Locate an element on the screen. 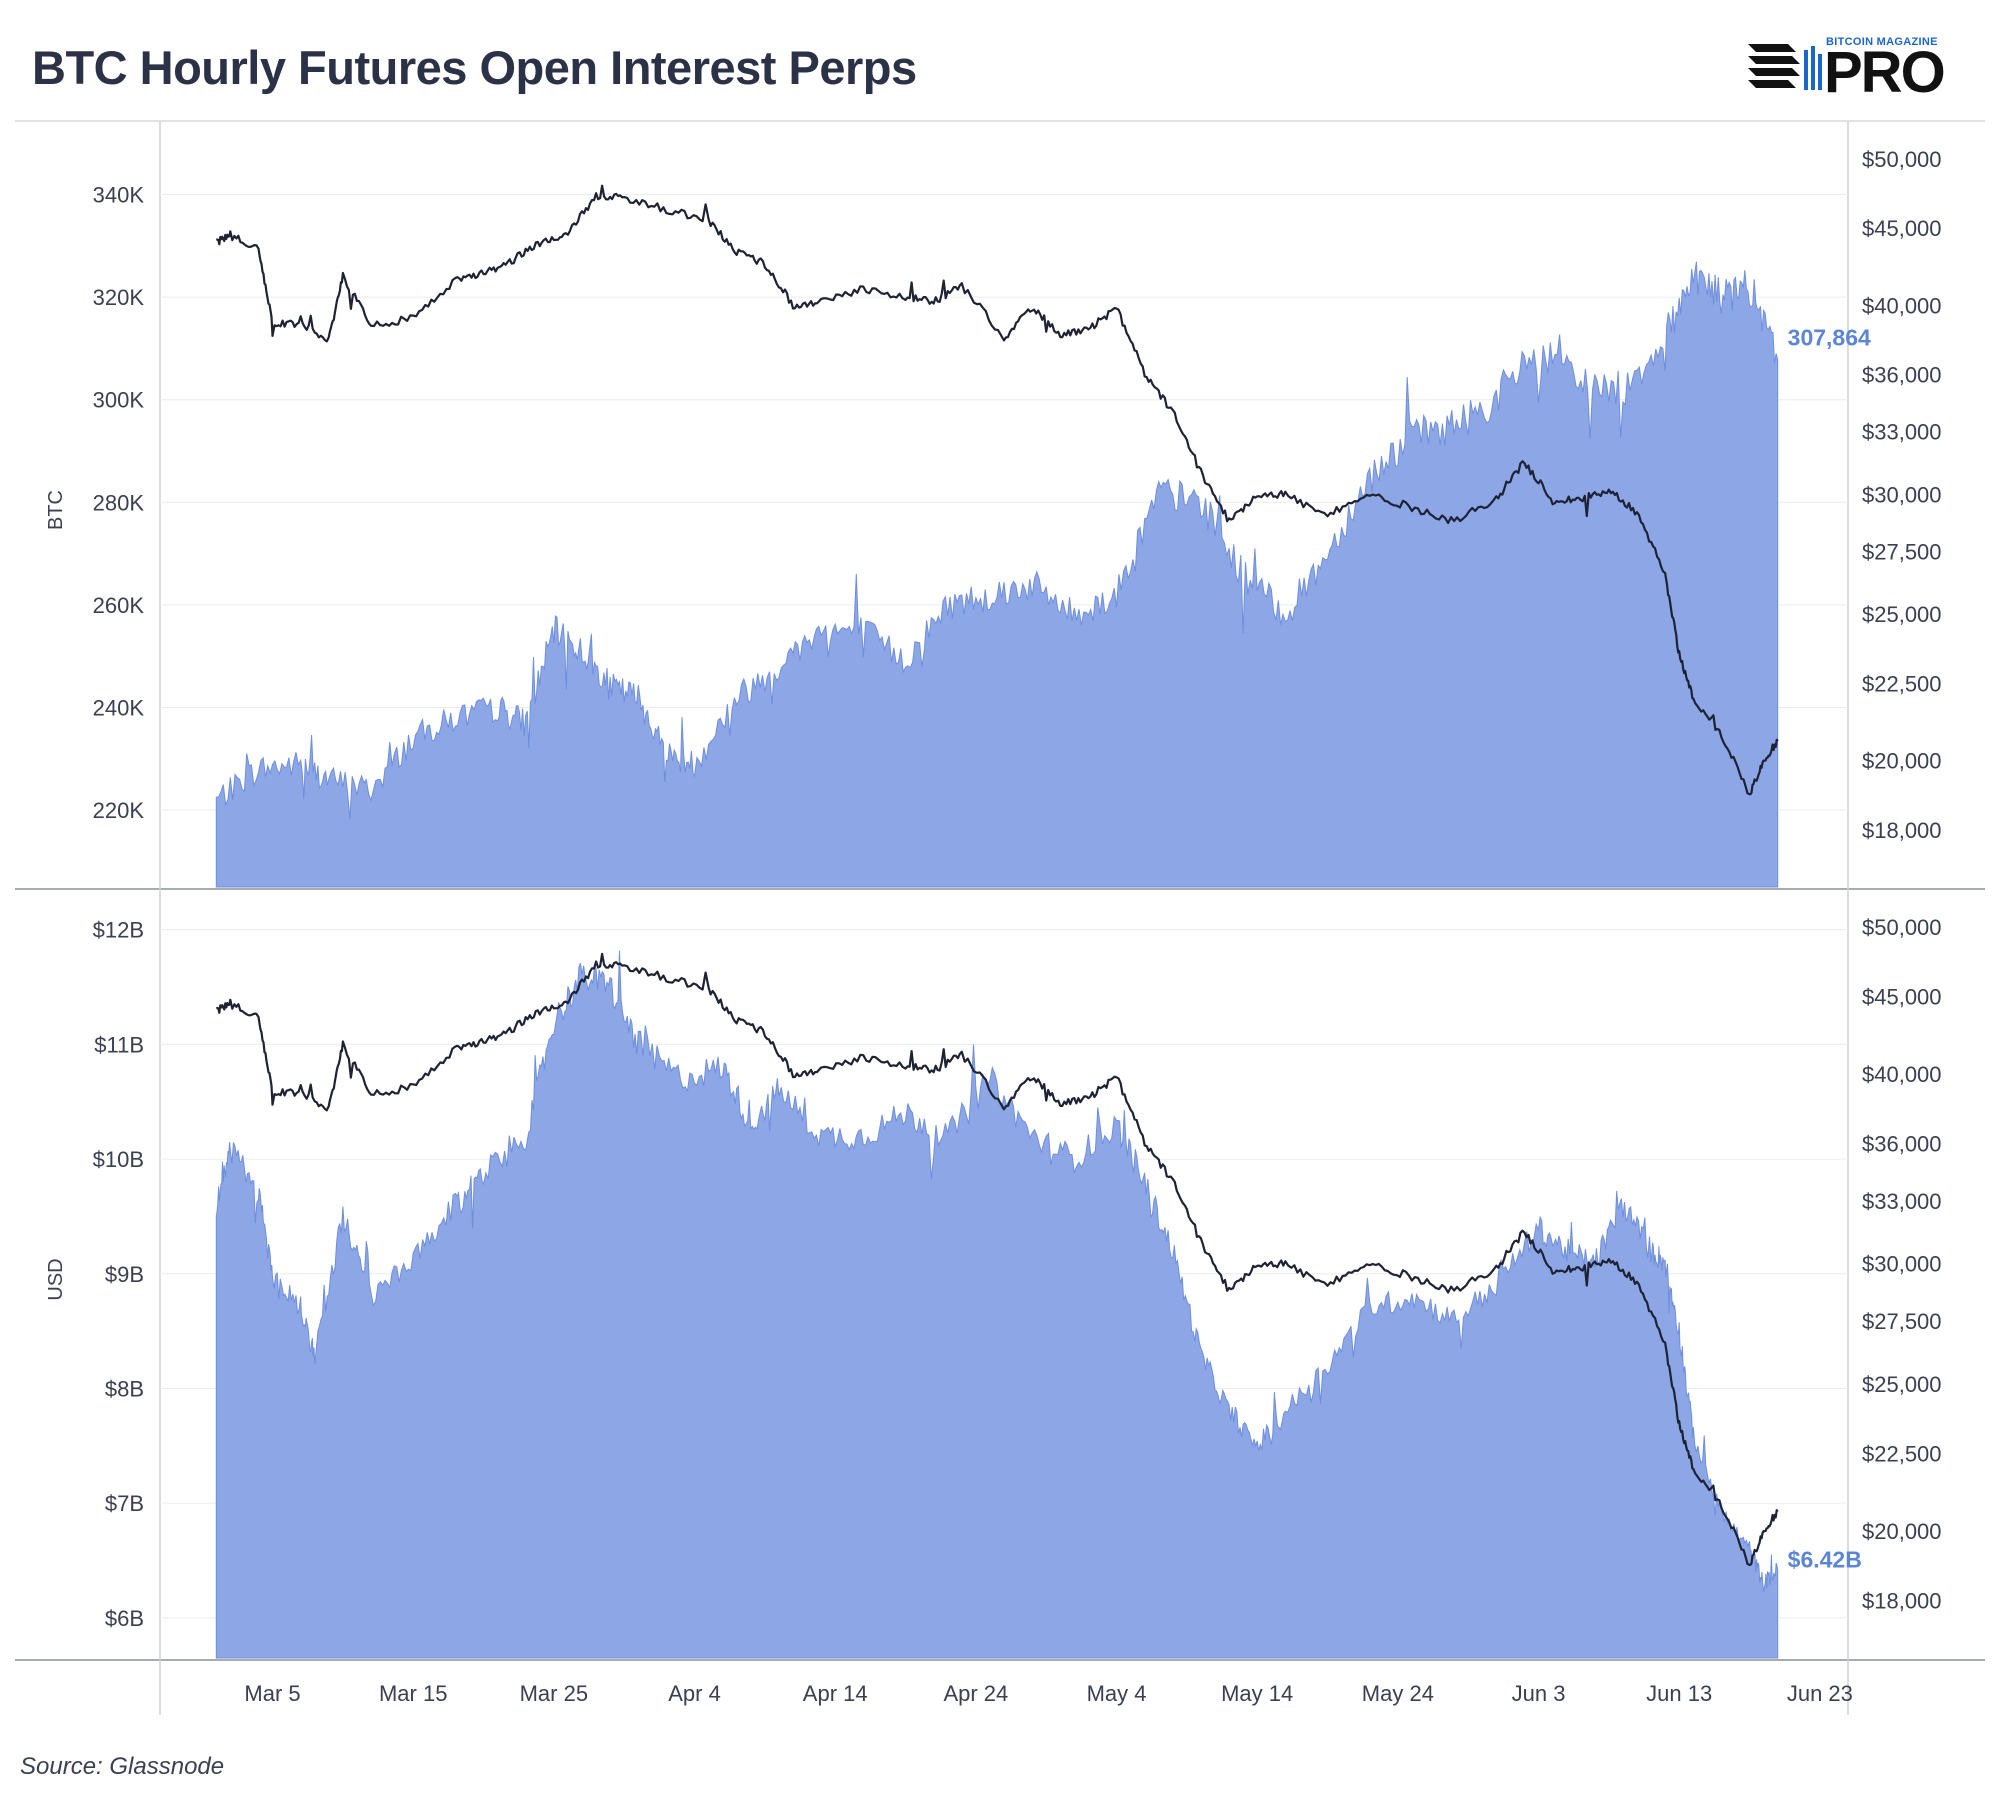 The image size is (2000, 1800). x-tick-label: Mar 5 is located at coordinates (272, 1693).